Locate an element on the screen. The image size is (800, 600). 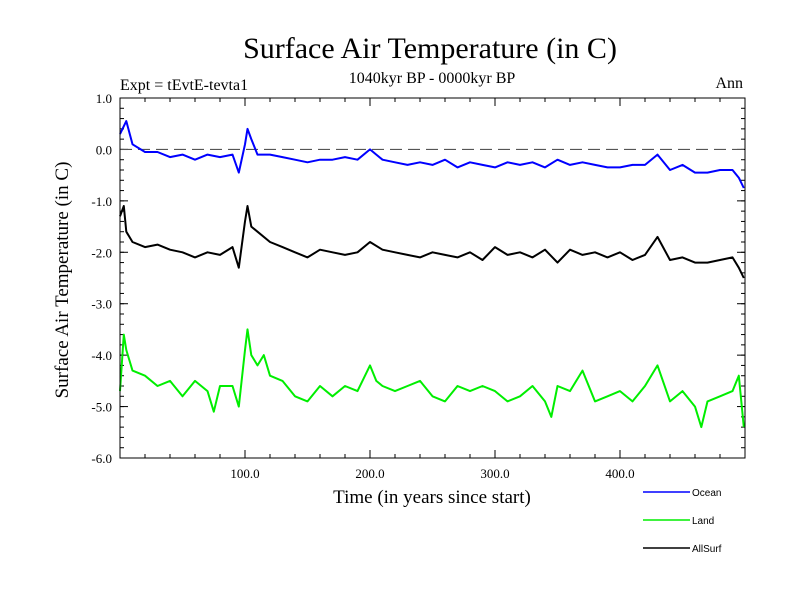
y-axis-label: Surface Air Temperature (in C) is located at coordinates (62, 280).